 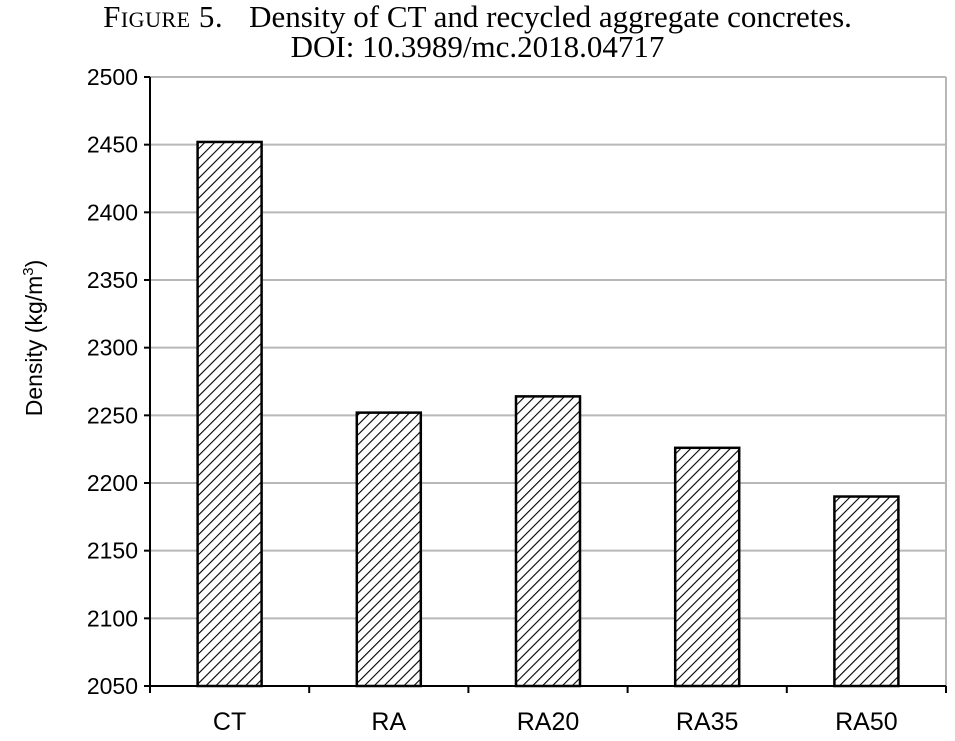 I want to click on bar-ra20, so click(x=548, y=541).